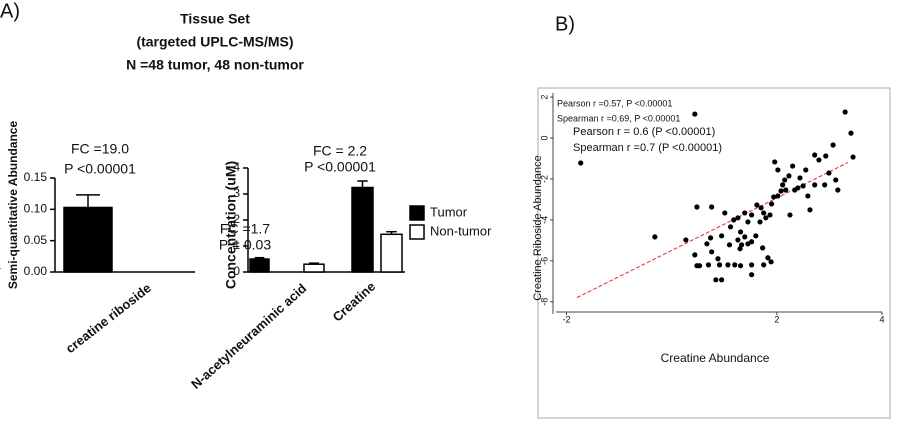  What do you see at coordinates (10, 11) in the screenshot?
I see `panel-label: A)` at bounding box center [10, 11].